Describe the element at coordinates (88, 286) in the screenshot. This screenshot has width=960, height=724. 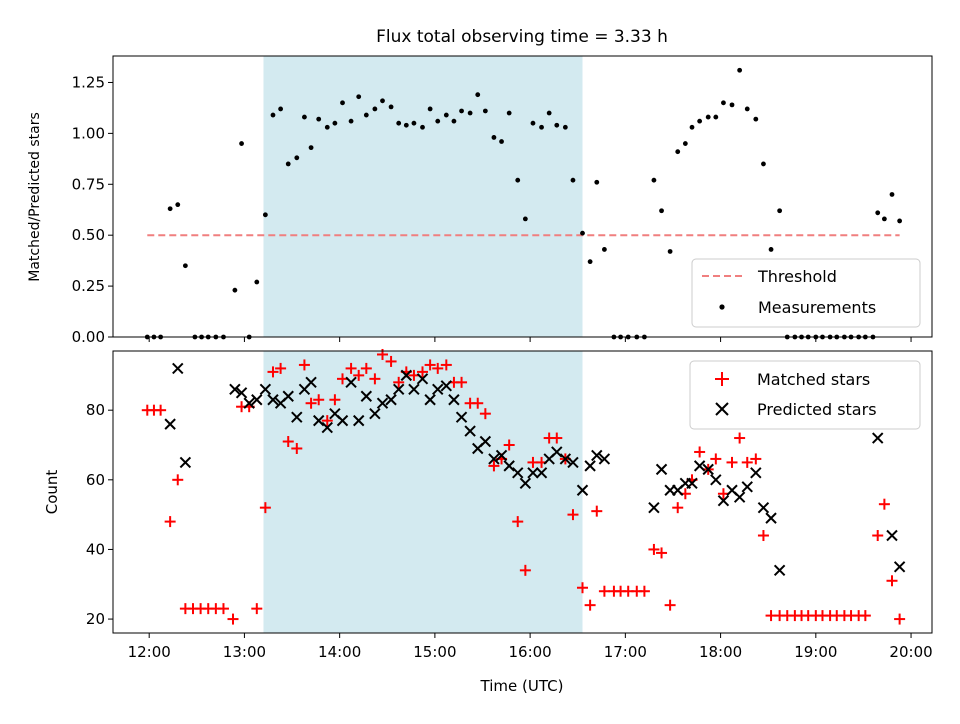
I see `y-tick-label: 0.25` at that location.